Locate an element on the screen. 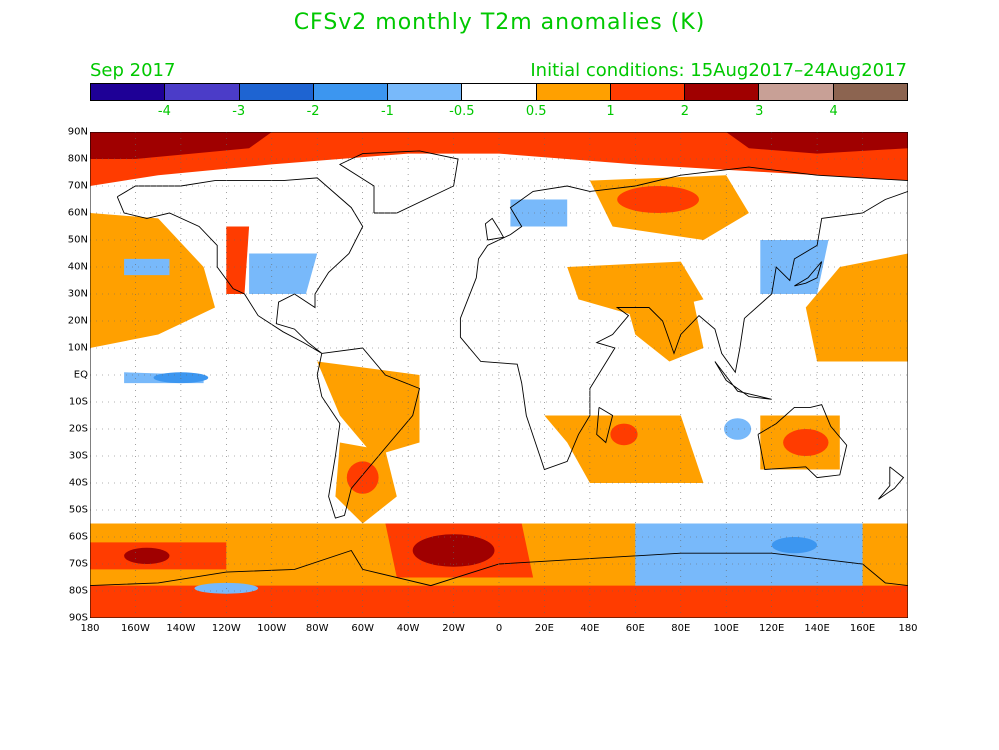 This screenshot has width=999, height=750. latitude-tick-label: 40S is located at coordinates (78, 483).